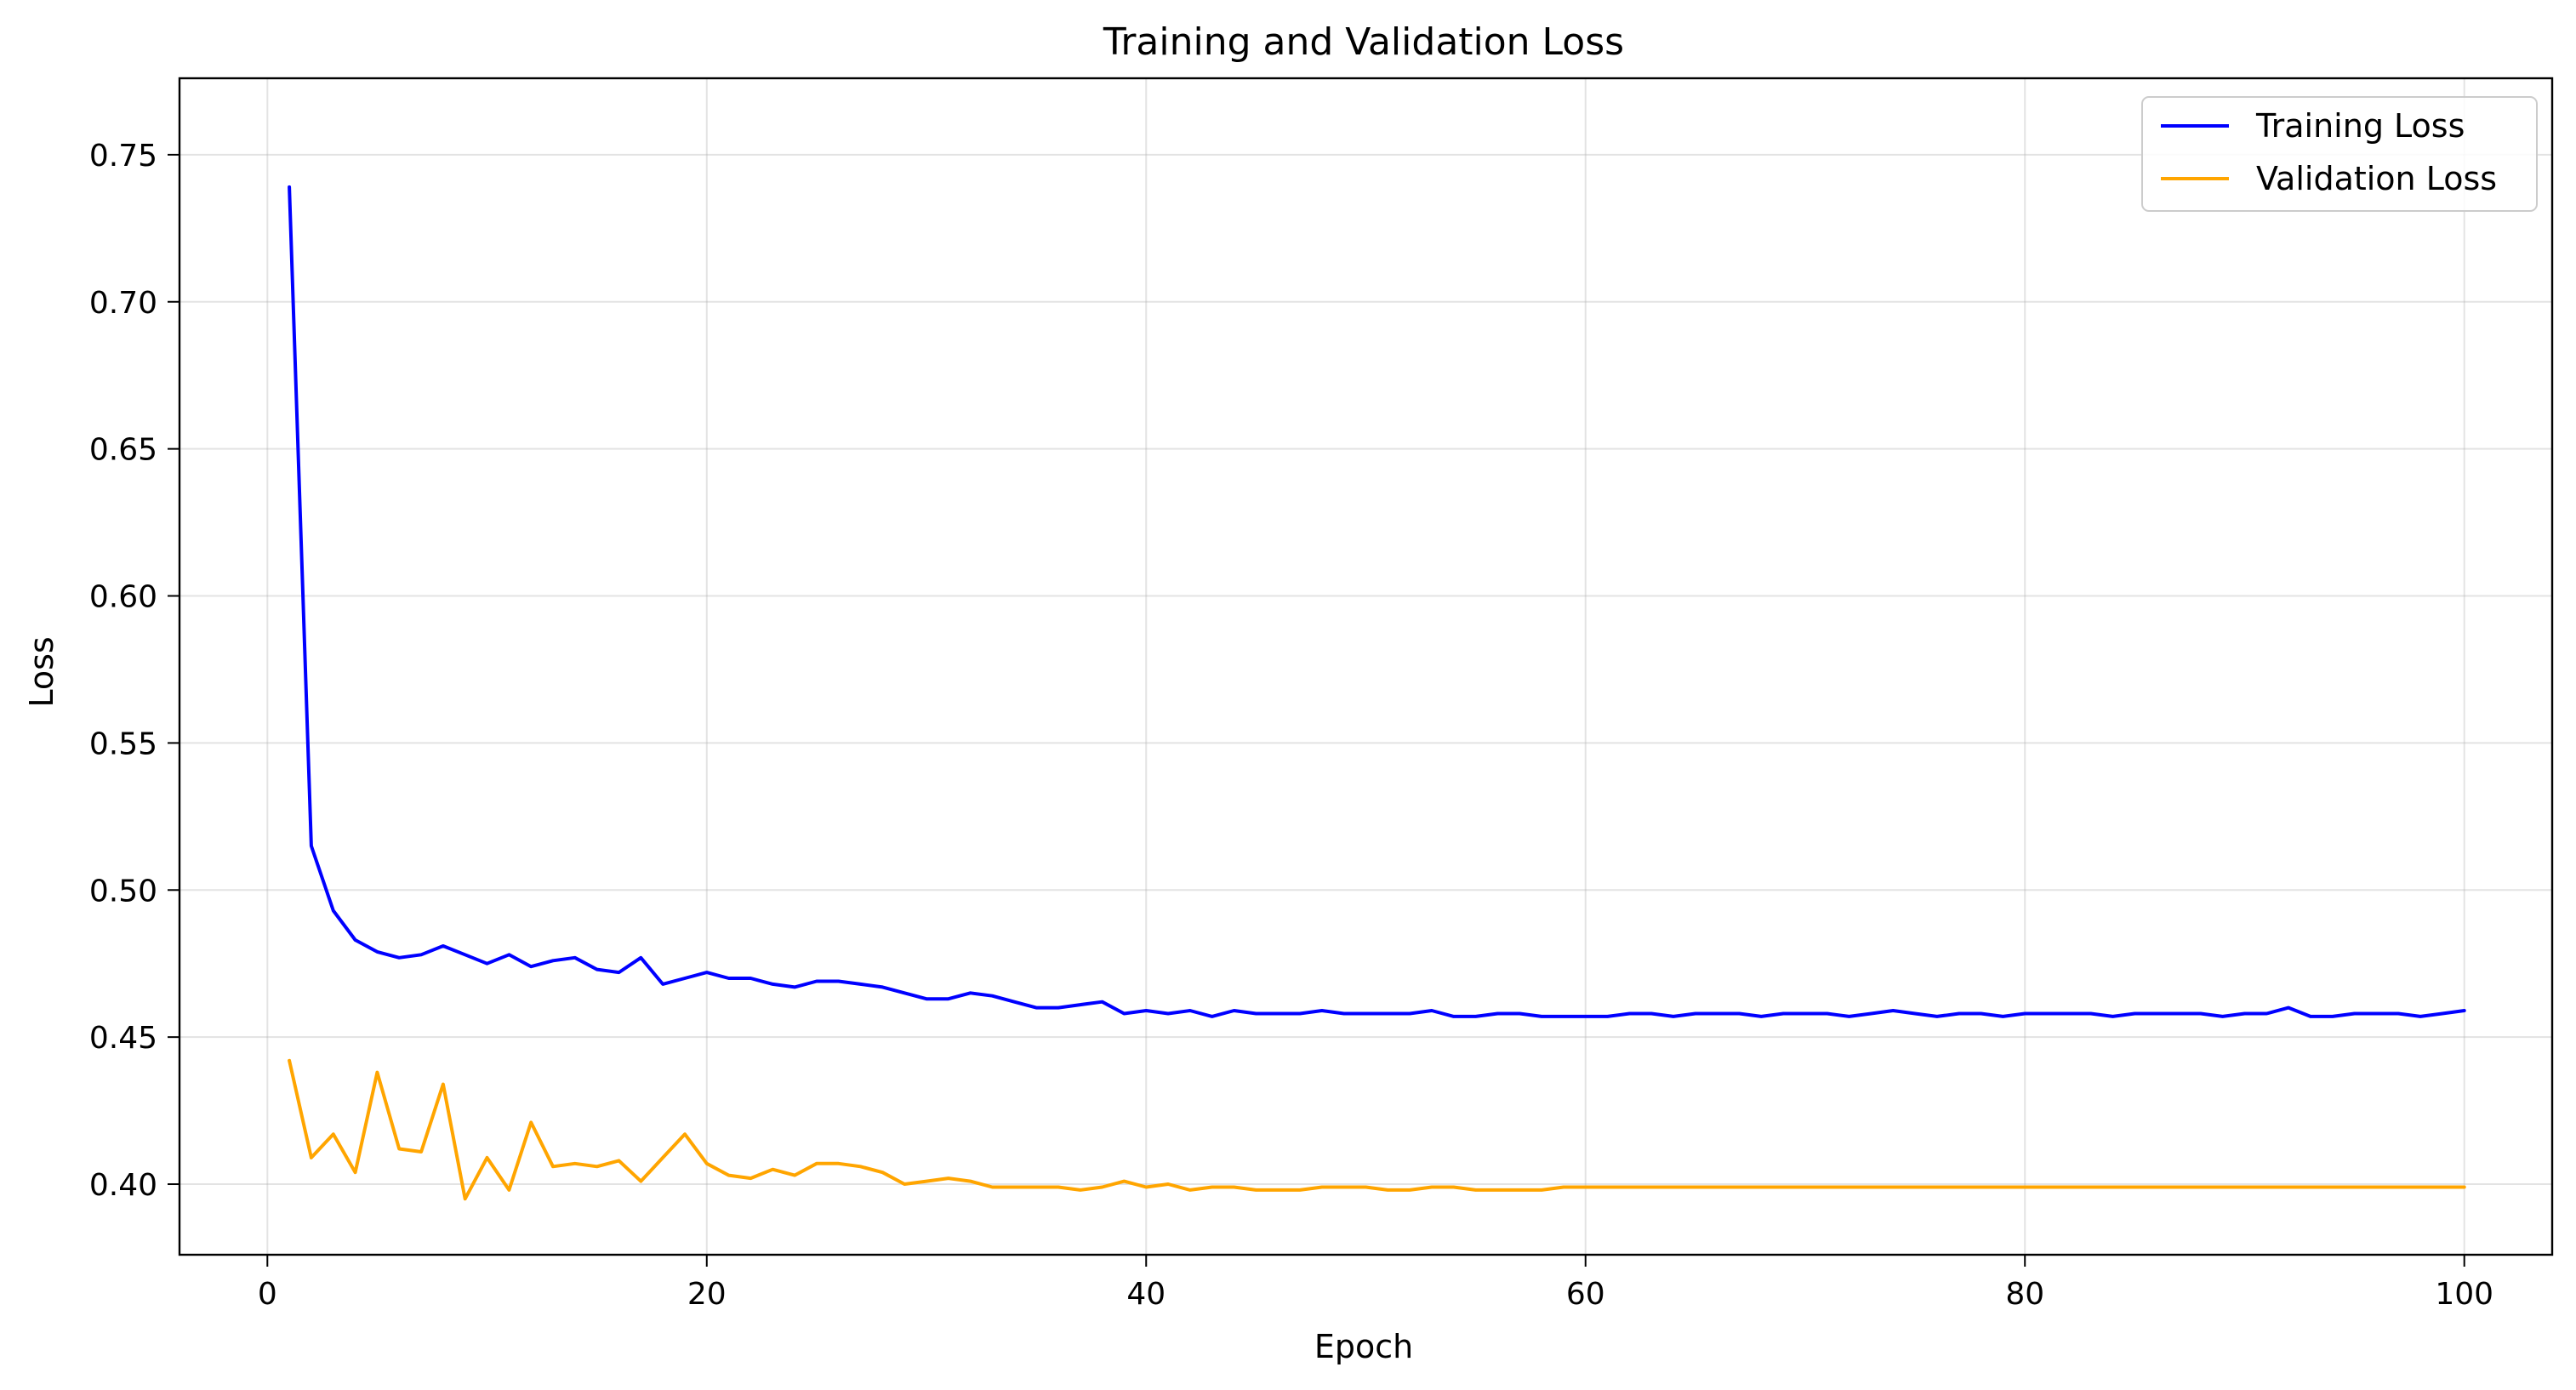 Image resolution: width=2576 pixels, height=1390 pixels. I want to click on y-tick-label: 0.65, so click(123, 451).